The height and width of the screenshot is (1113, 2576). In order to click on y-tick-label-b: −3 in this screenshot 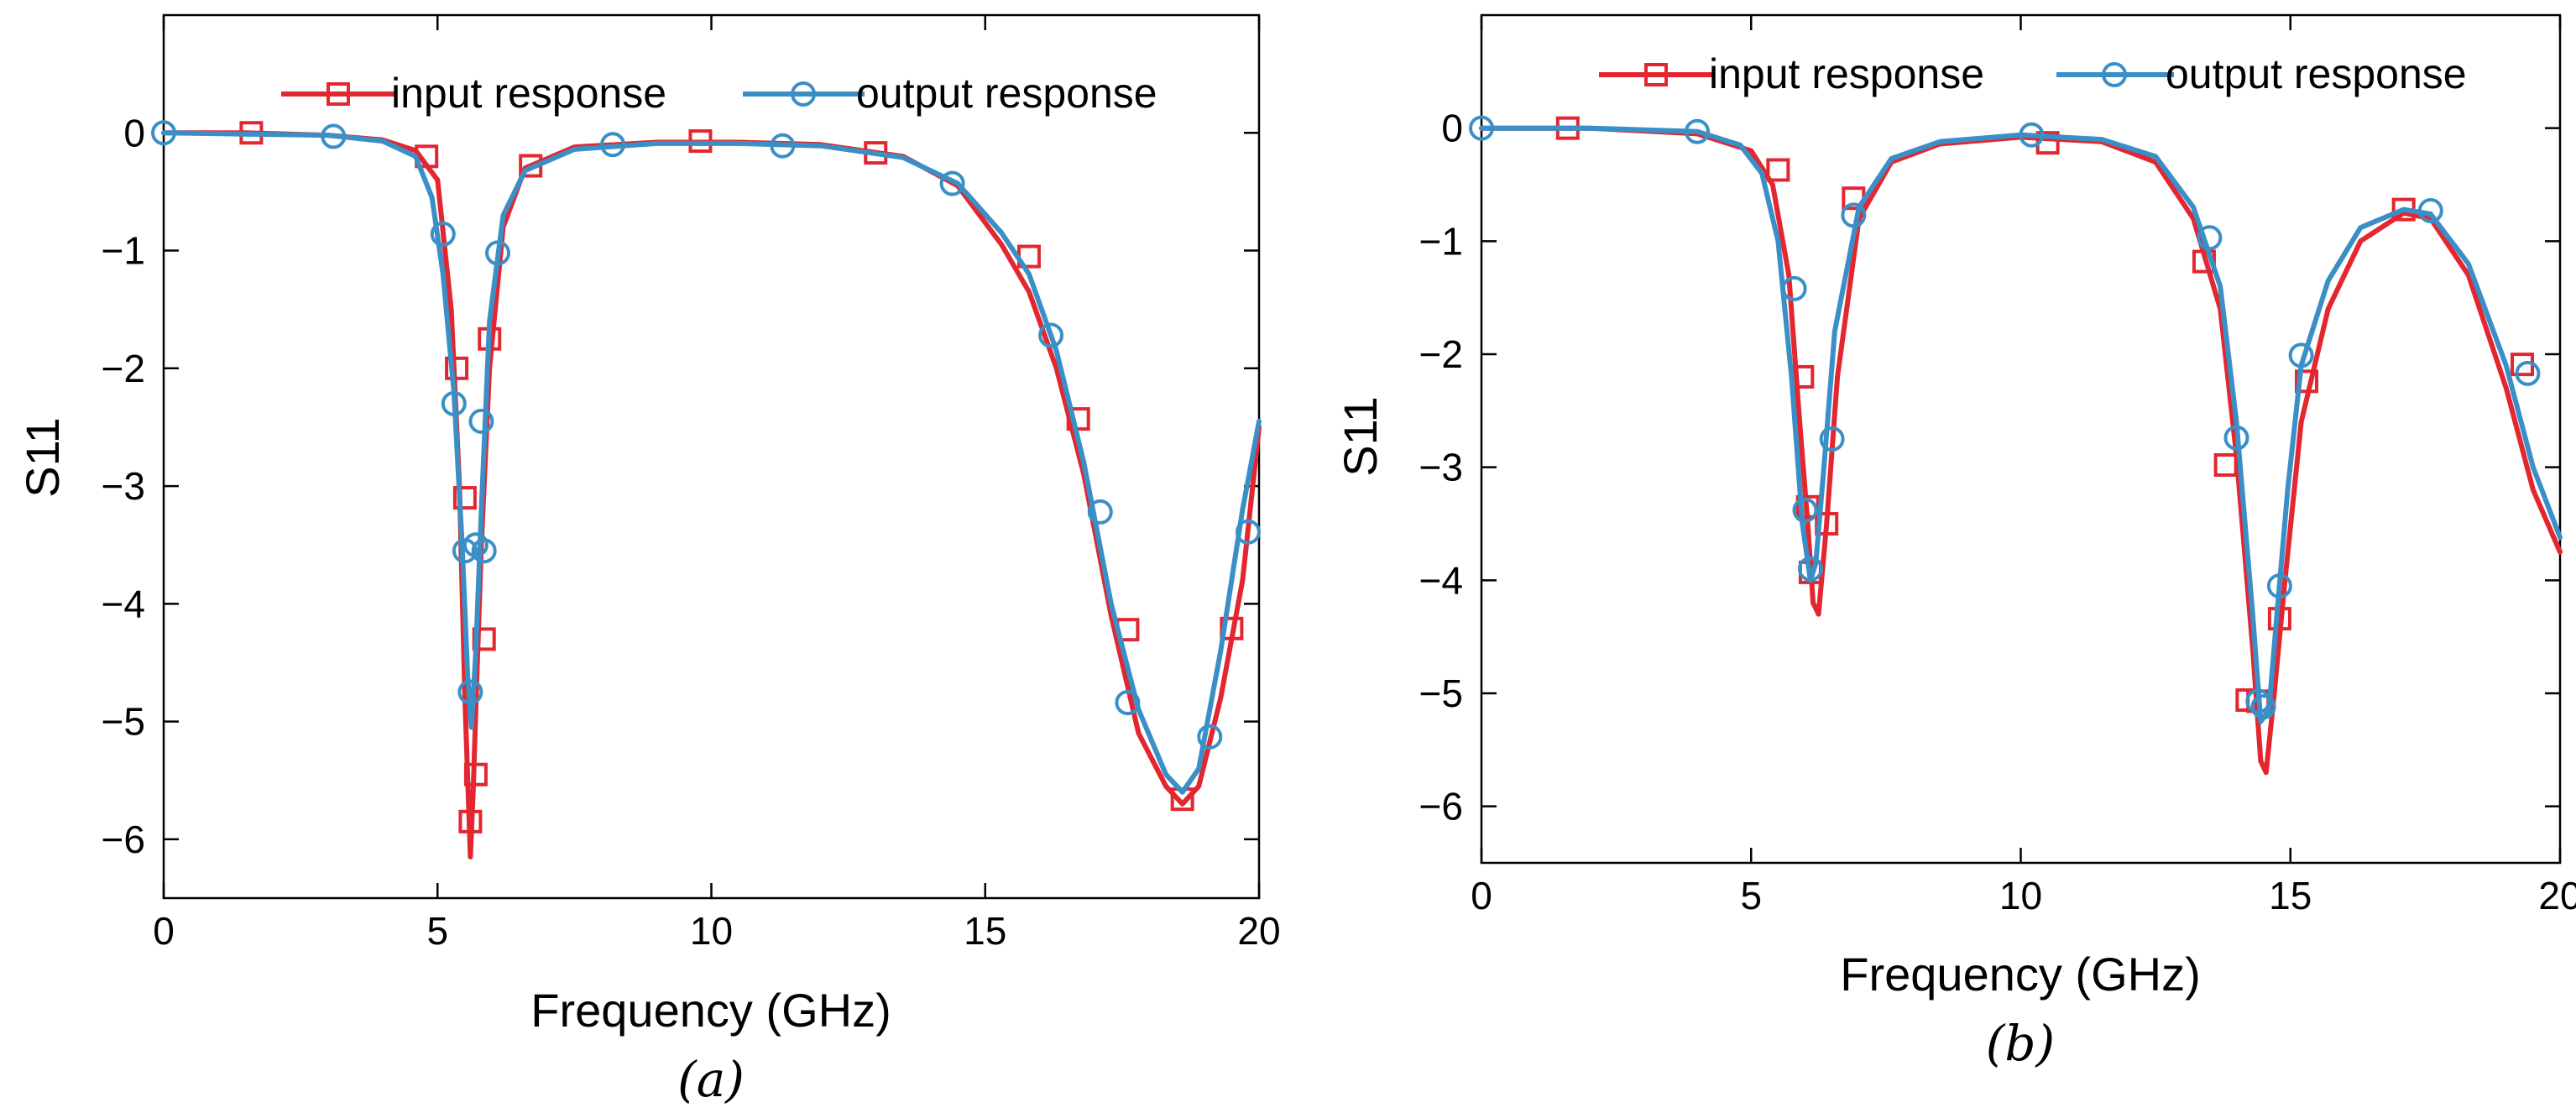, I will do `click(1441, 467)`.